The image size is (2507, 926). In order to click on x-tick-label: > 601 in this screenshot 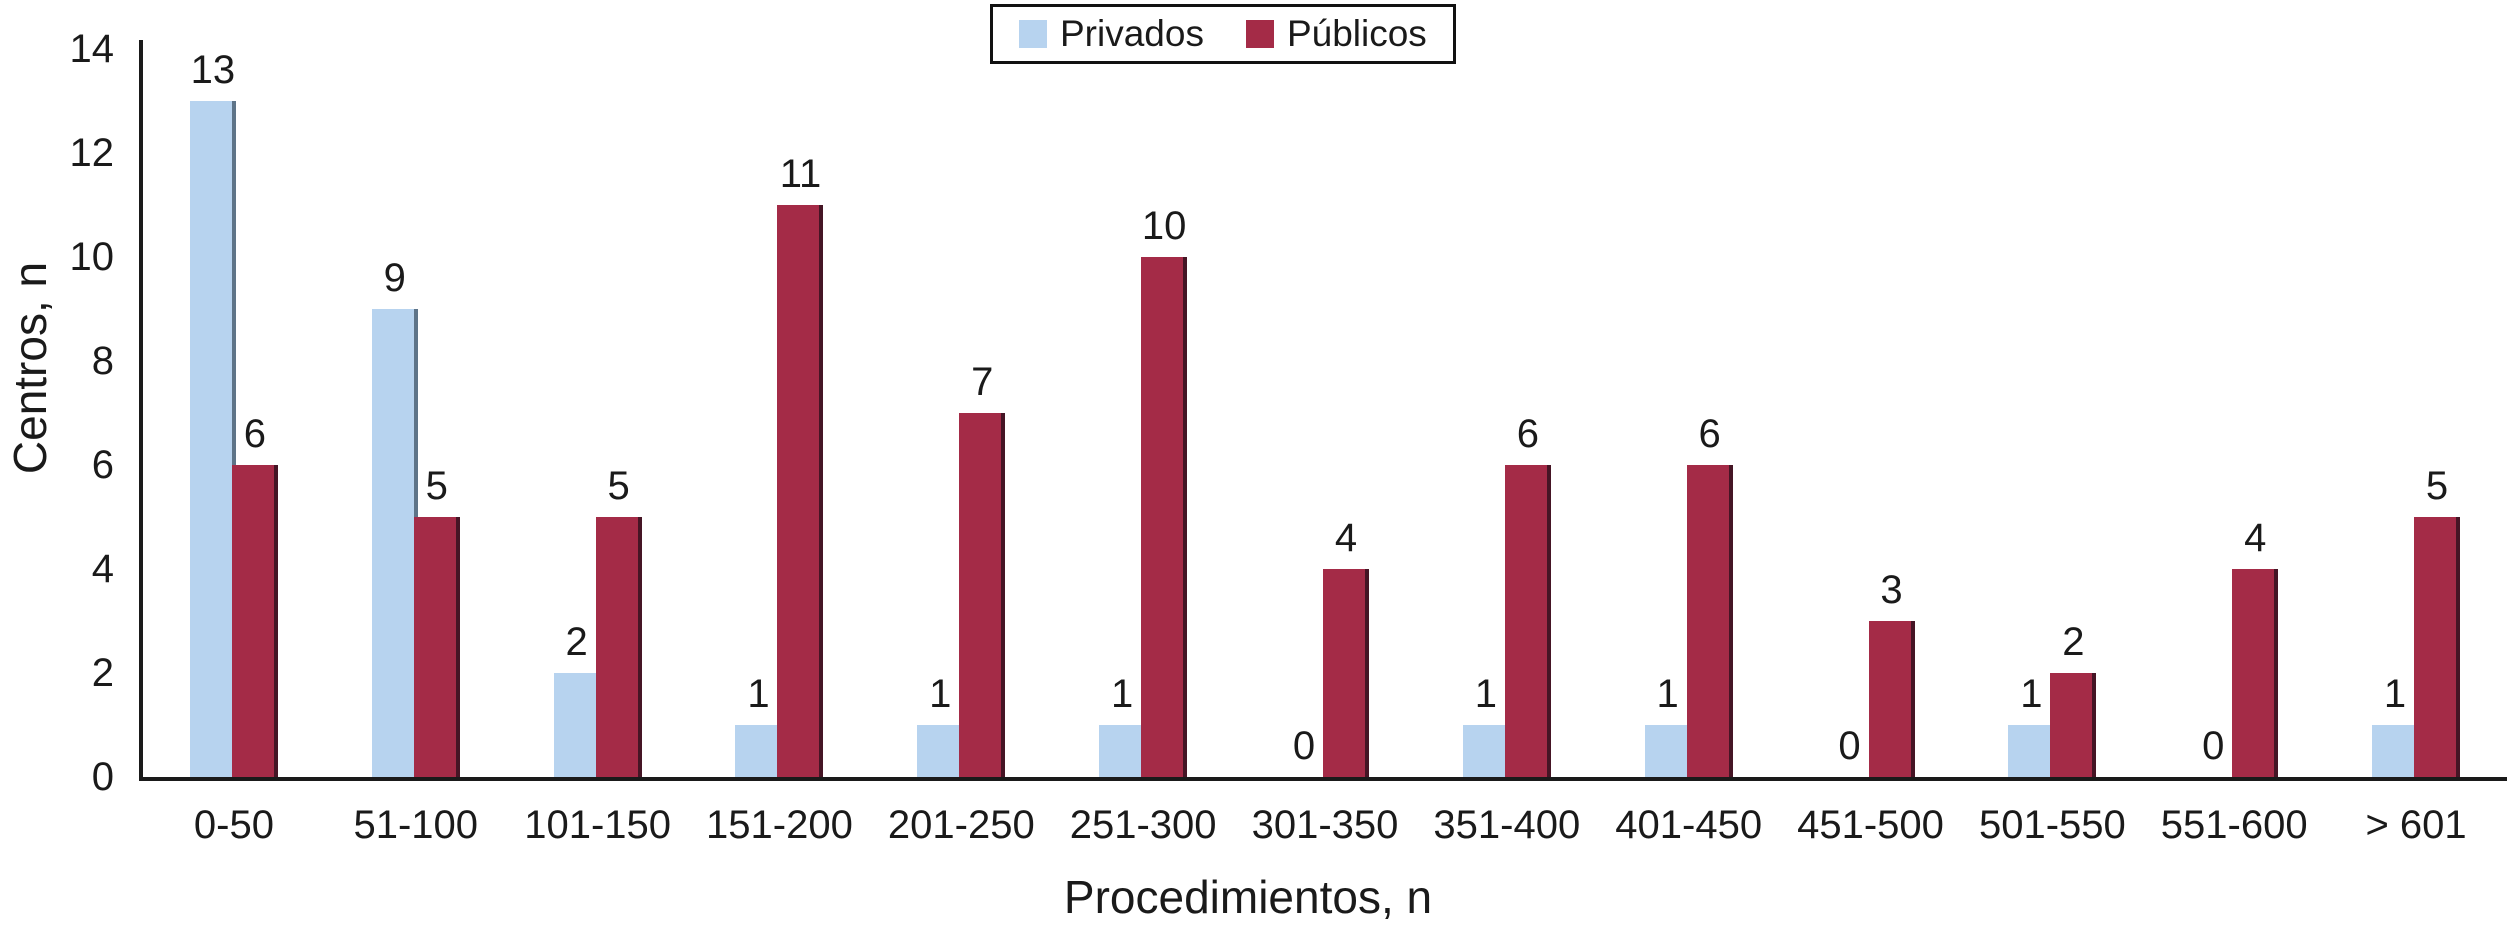, I will do `click(2416, 825)`.